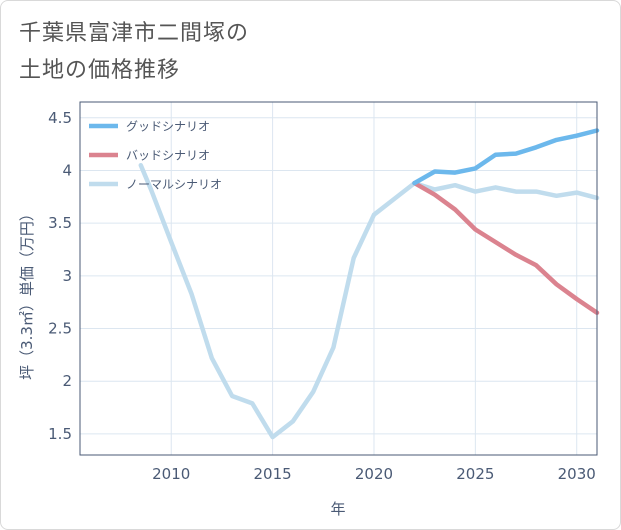  Describe the element at coordinates (168, 127) in the screenshot. I see `legend-label: グッドシナリオ` at that location.